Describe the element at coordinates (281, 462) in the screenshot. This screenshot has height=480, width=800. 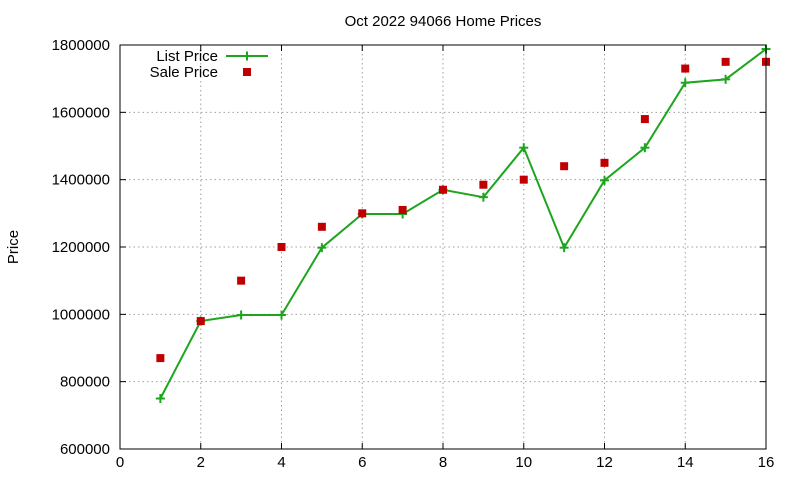
I see `x-tick-label: 4` at that location.